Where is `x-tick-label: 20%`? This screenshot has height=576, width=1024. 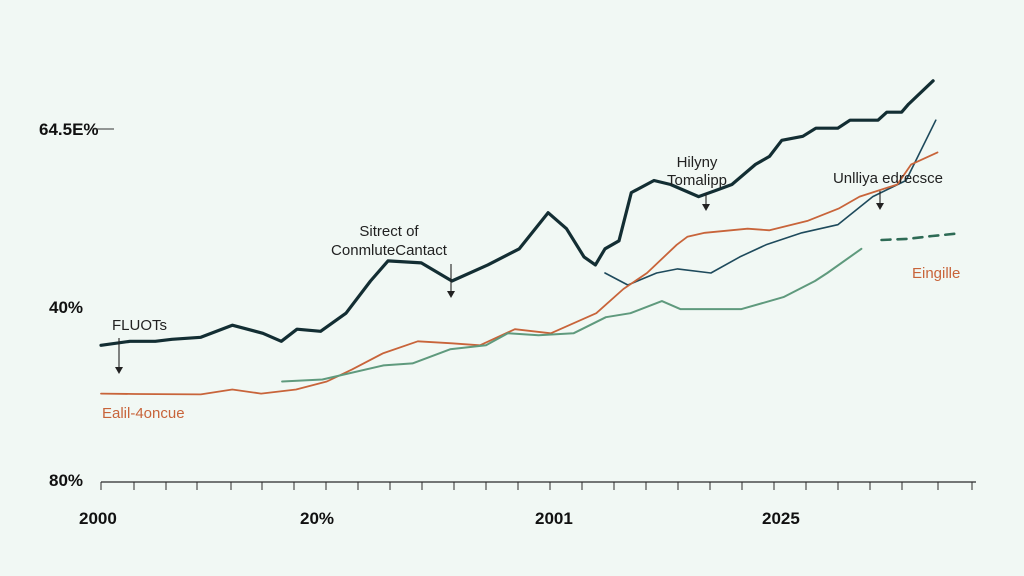 x-tick-label: 20% is located at coordinates (317, 518).